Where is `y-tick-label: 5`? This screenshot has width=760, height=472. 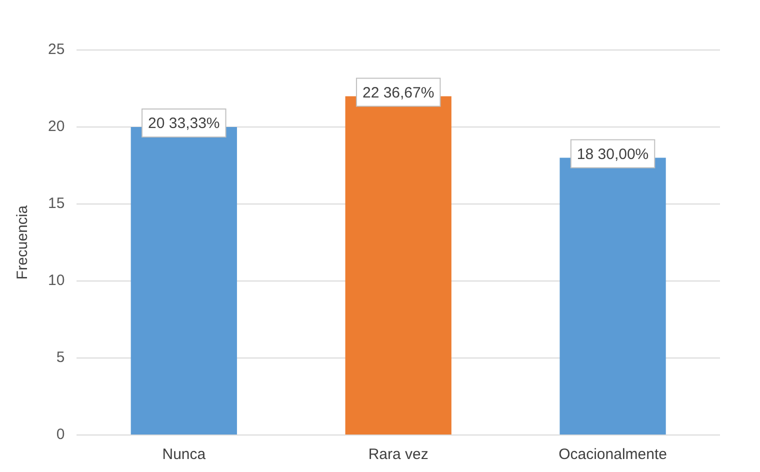 y-tick-label: 5 is located at coordinates (60, 357).